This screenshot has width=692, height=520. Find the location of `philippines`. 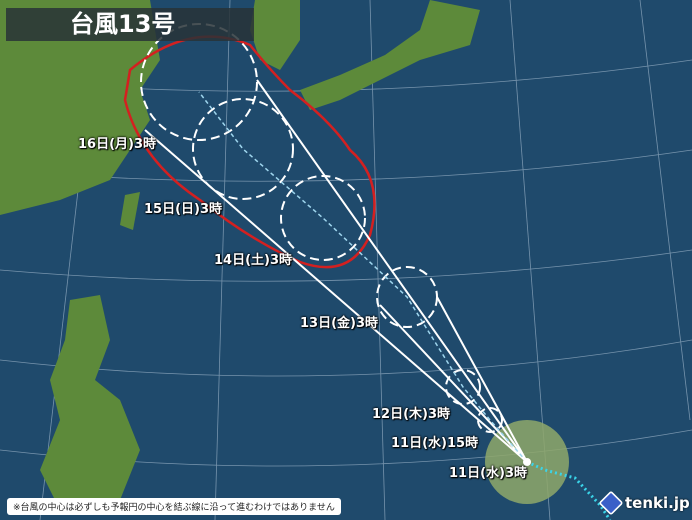

philippines is located at coordinates (90, 402).